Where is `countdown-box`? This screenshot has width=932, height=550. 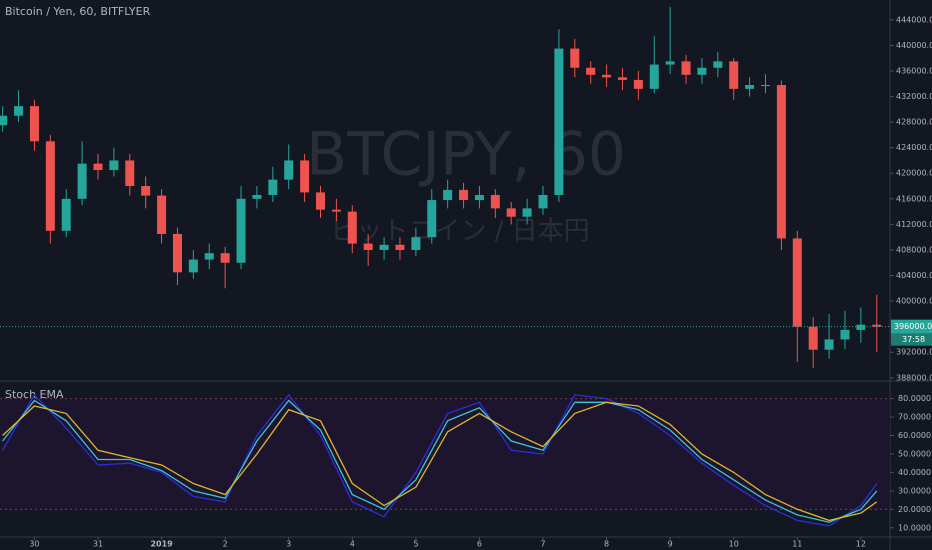
countdown-box is located at coordinates (911, 339).